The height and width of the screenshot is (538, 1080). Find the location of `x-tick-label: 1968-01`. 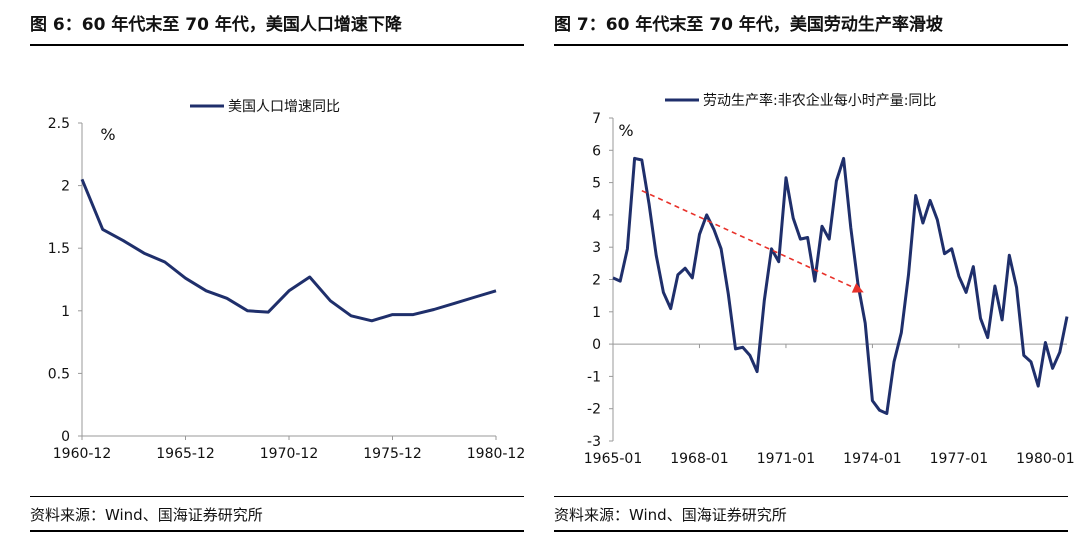

x-tick-label: 1968-01 is located at coordinates (699, 459).